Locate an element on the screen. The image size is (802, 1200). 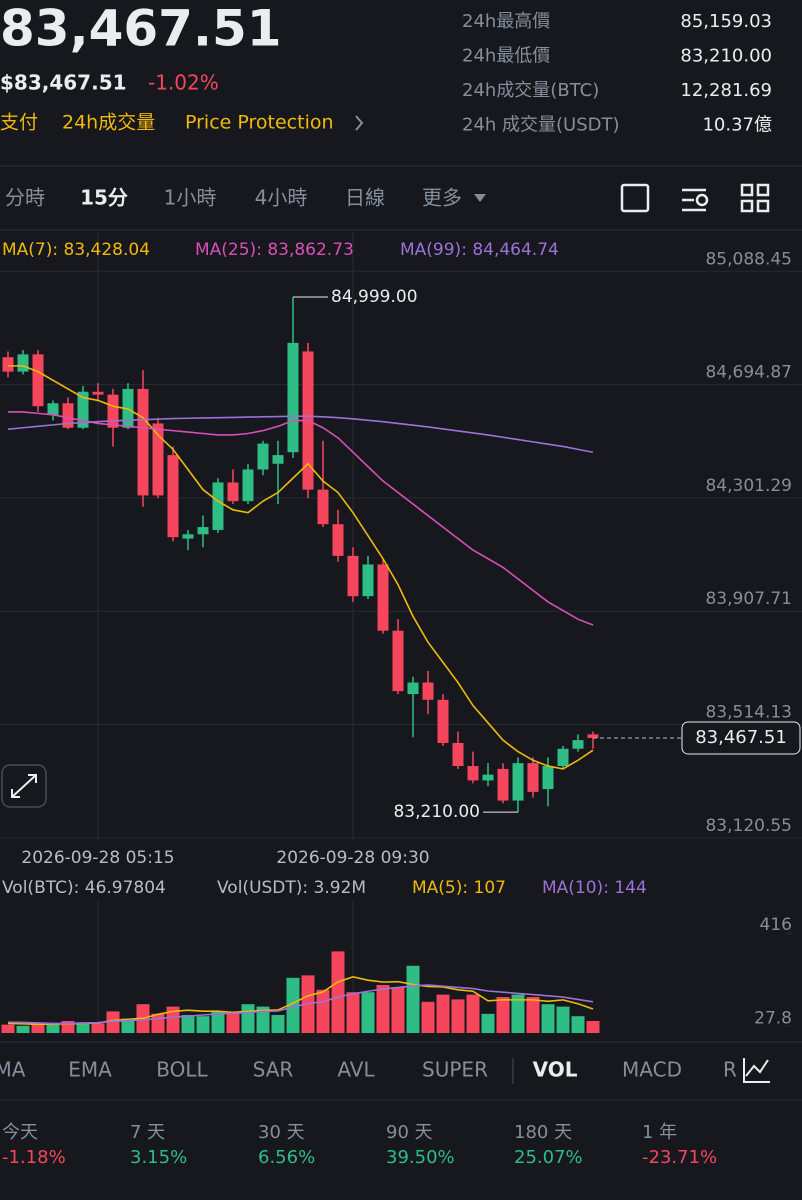
link: Price Protection is located at coordinates (259, 123).